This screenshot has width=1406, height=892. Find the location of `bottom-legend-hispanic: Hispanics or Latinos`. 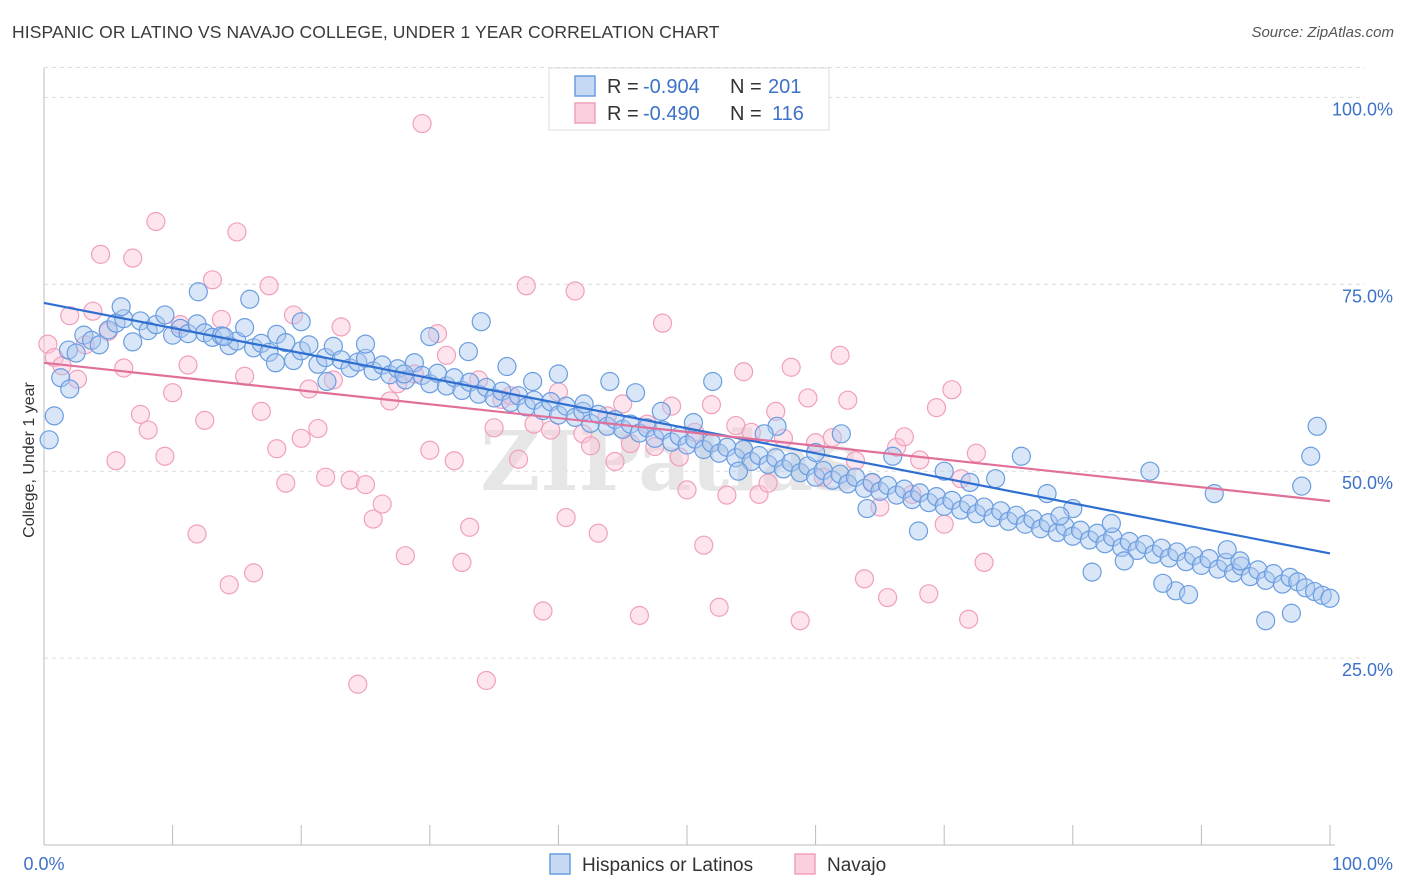

bottom-legend-hispanic: Hispanics or Latinos is located at coordinates (667, 865).